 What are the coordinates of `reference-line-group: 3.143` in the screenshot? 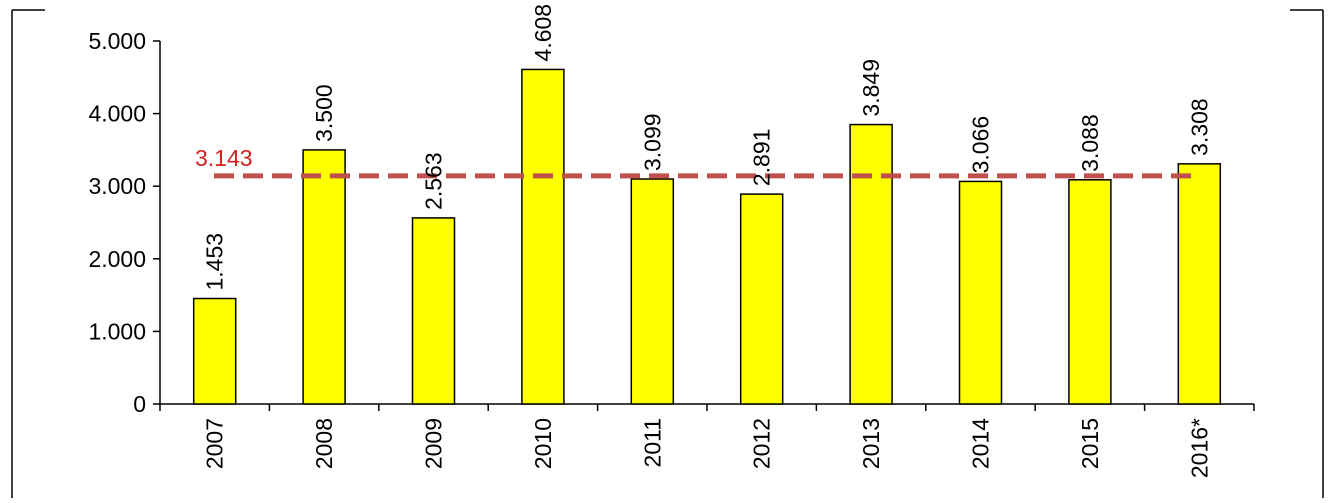 It's located at (697, 162).